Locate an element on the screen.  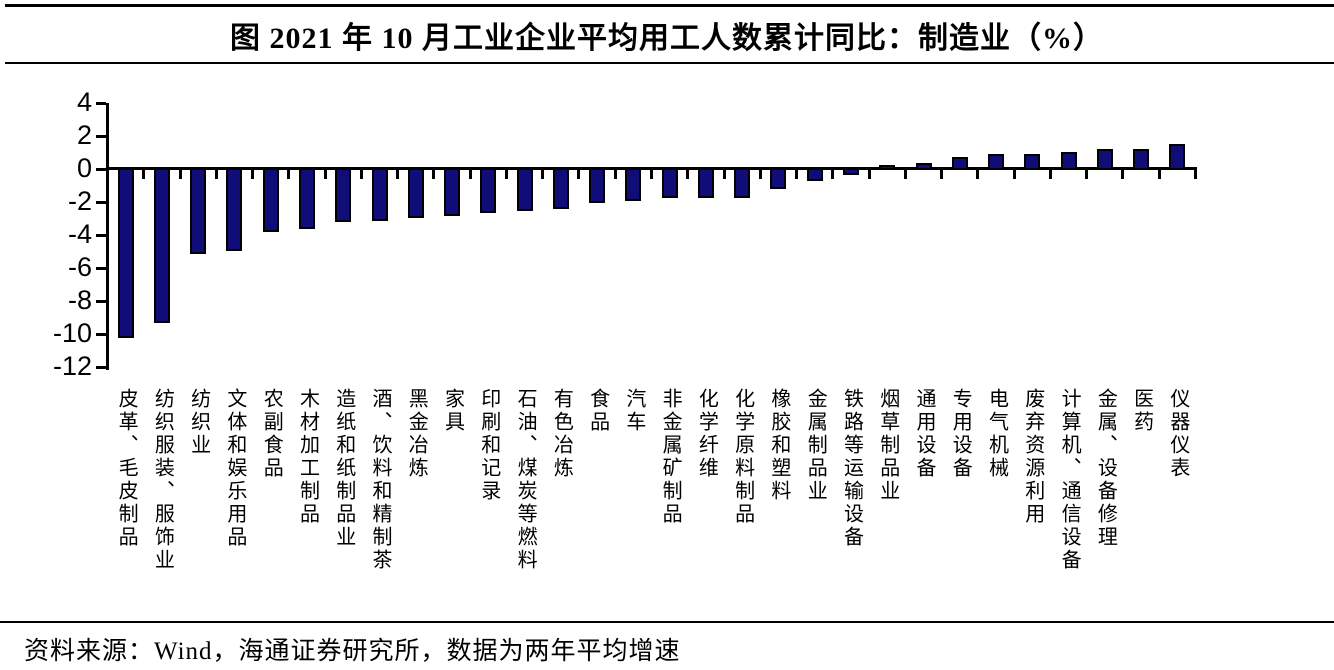
category-label: 木材加工制品 is located at coordinates (307, 457).